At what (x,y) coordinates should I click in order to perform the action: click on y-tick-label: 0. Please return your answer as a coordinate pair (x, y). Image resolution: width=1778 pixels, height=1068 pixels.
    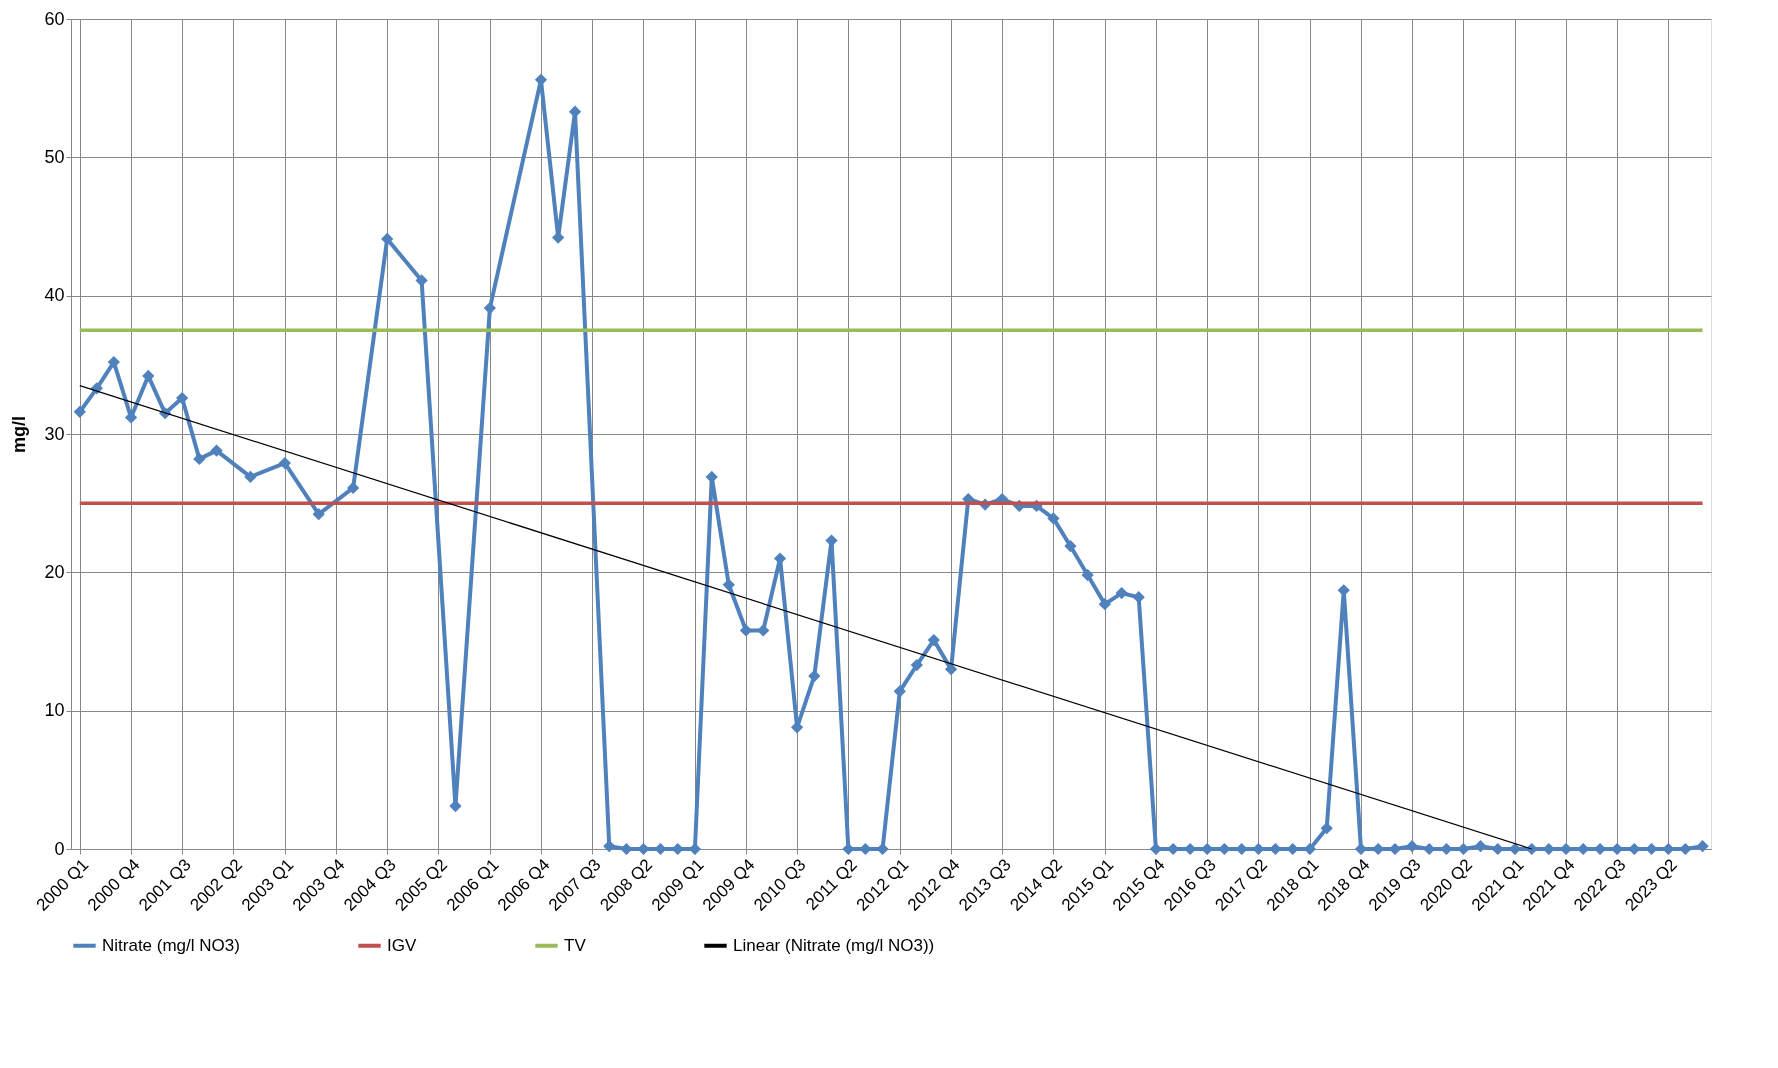
    Looking at the image, I should click on (59, 848).